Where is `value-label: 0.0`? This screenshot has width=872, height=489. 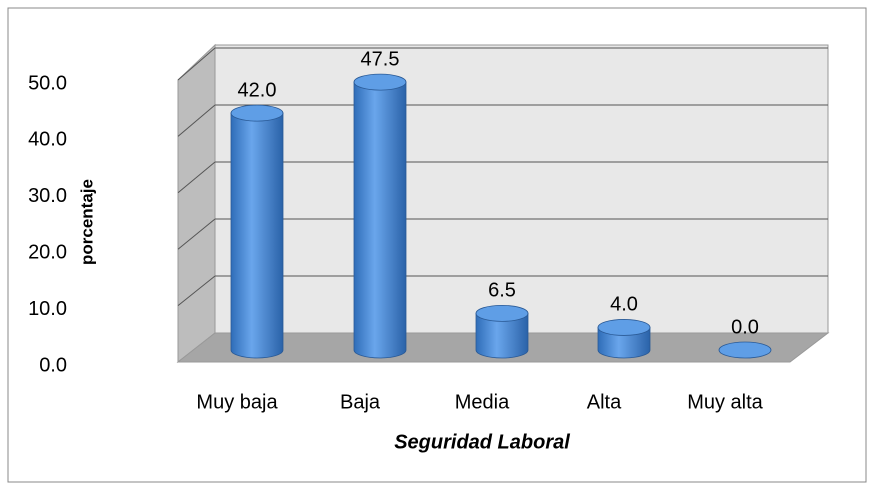 value-label: 0.0 is located at coordinates (745, 327).